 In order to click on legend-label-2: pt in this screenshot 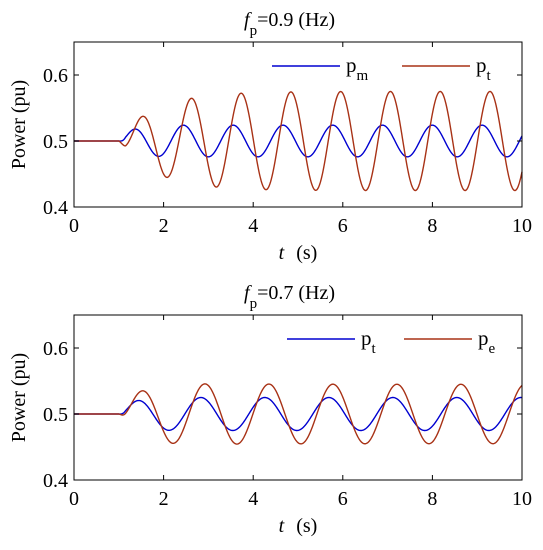, I will do `click(484, 68)`.